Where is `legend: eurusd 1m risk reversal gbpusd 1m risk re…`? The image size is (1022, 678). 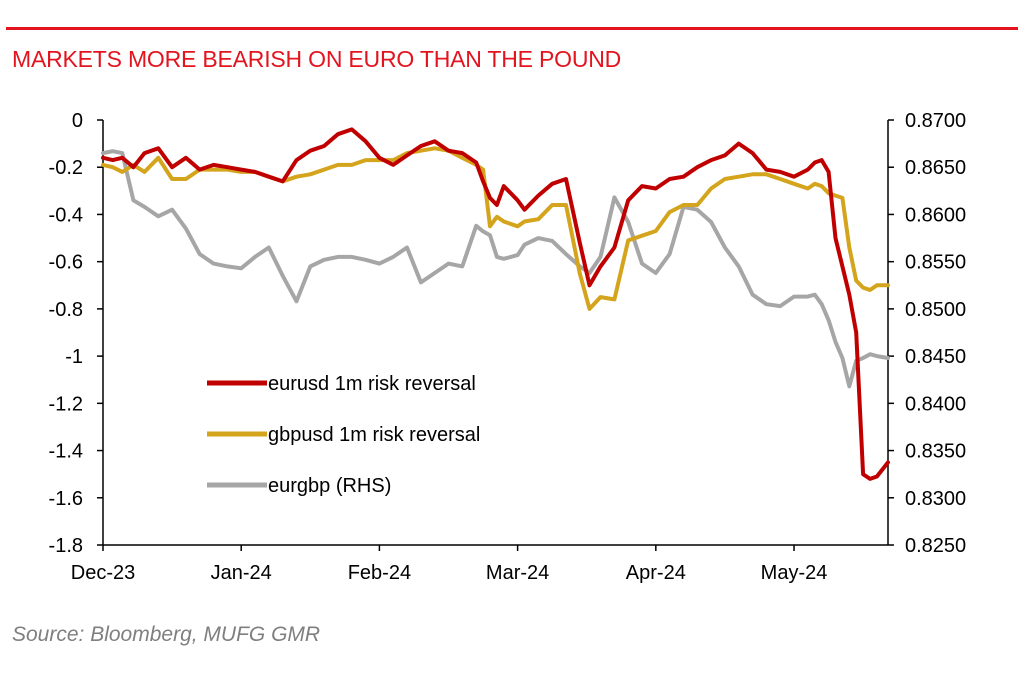
legend: eurusd 1m risk reversal gbpusd 1m risk re… is located at coordinates (343, 435).